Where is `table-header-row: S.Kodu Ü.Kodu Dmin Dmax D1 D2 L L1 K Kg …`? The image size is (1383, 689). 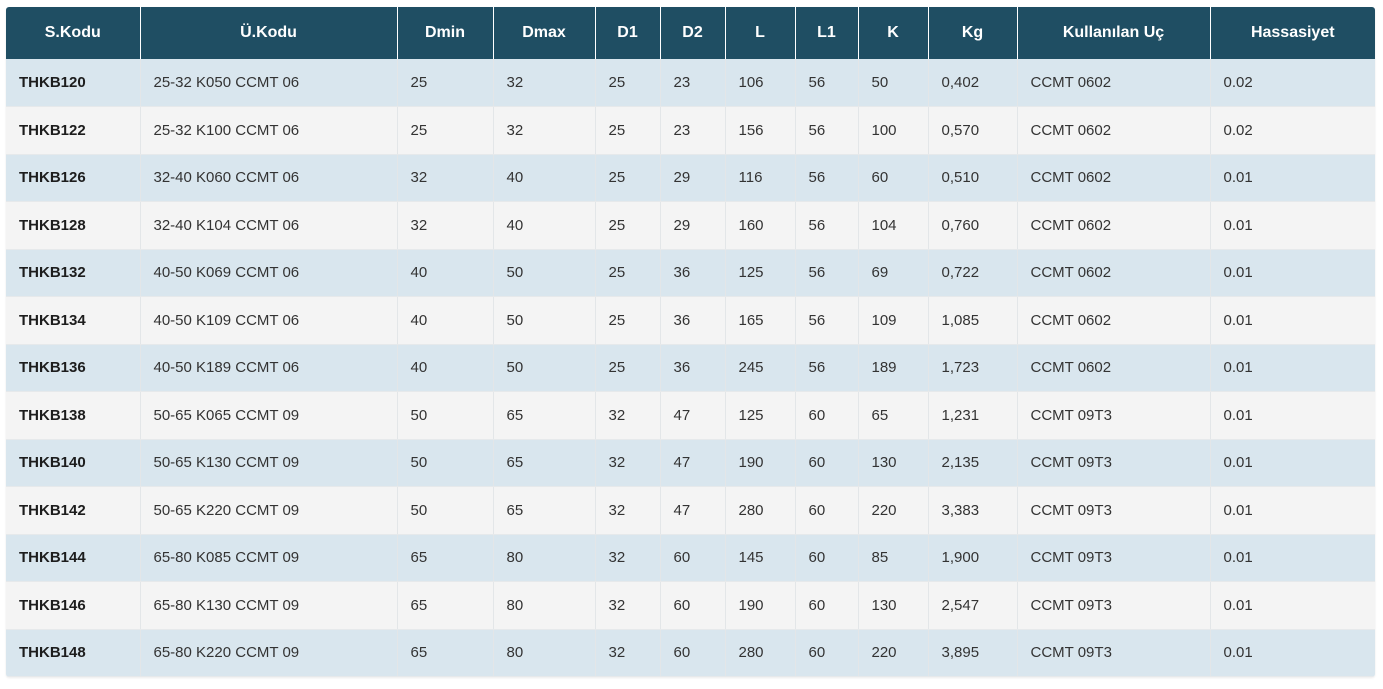
table-header-row: S.Kodu Ü.Kodu Dmin Dmax D1 D2 L L1 K Kg … is located at coordinates (690, 33).